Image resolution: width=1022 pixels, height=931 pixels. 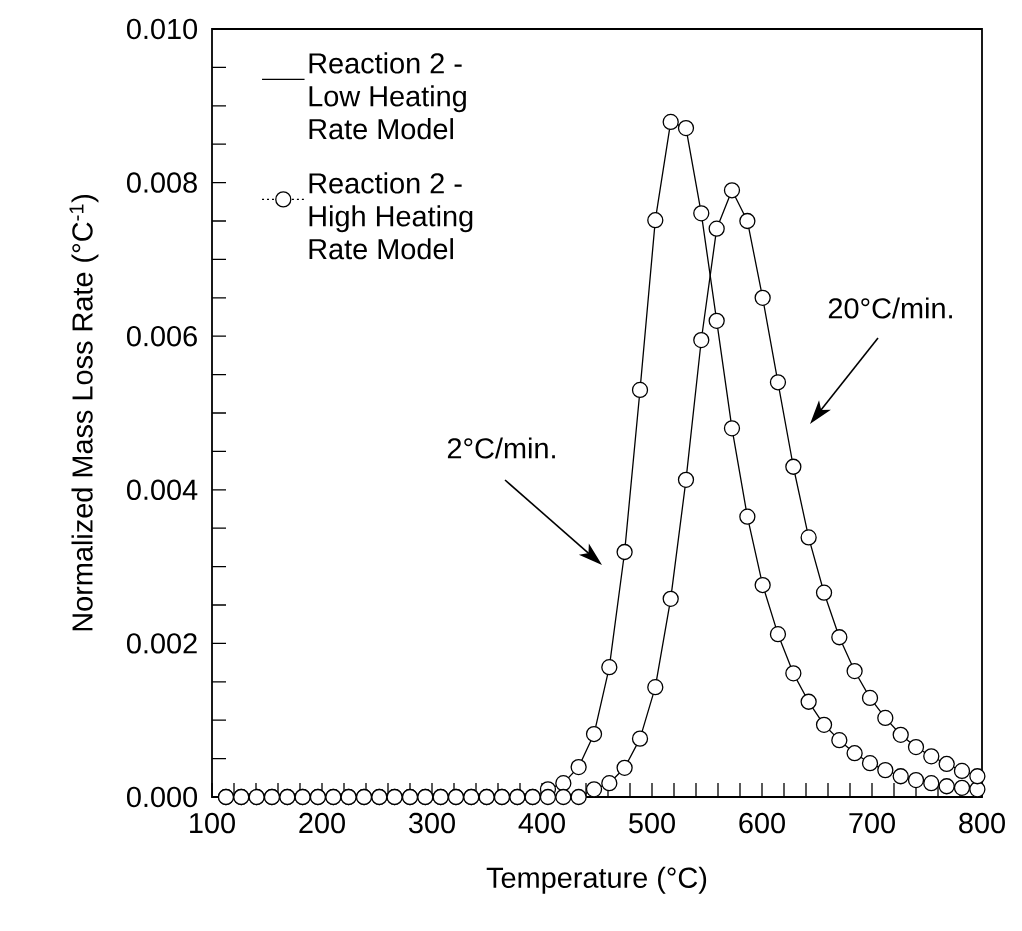 I want to click on y-tick-label: 0.006, so click(x=162, y=336).